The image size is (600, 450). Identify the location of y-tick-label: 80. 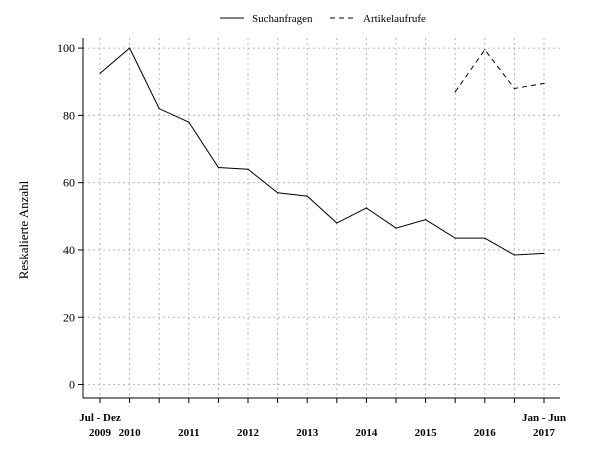
(69, 115).